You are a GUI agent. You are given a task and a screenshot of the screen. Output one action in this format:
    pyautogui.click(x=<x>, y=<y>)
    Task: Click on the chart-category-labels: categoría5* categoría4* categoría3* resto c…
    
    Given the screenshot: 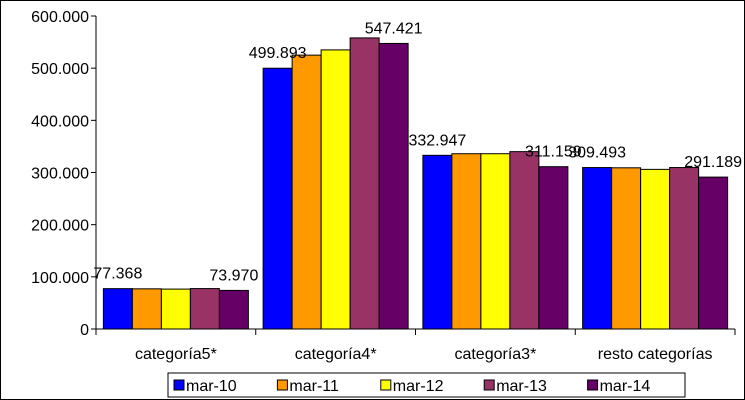 What is the action you would take?
    pyautogui.click(x=424, y=354)
    